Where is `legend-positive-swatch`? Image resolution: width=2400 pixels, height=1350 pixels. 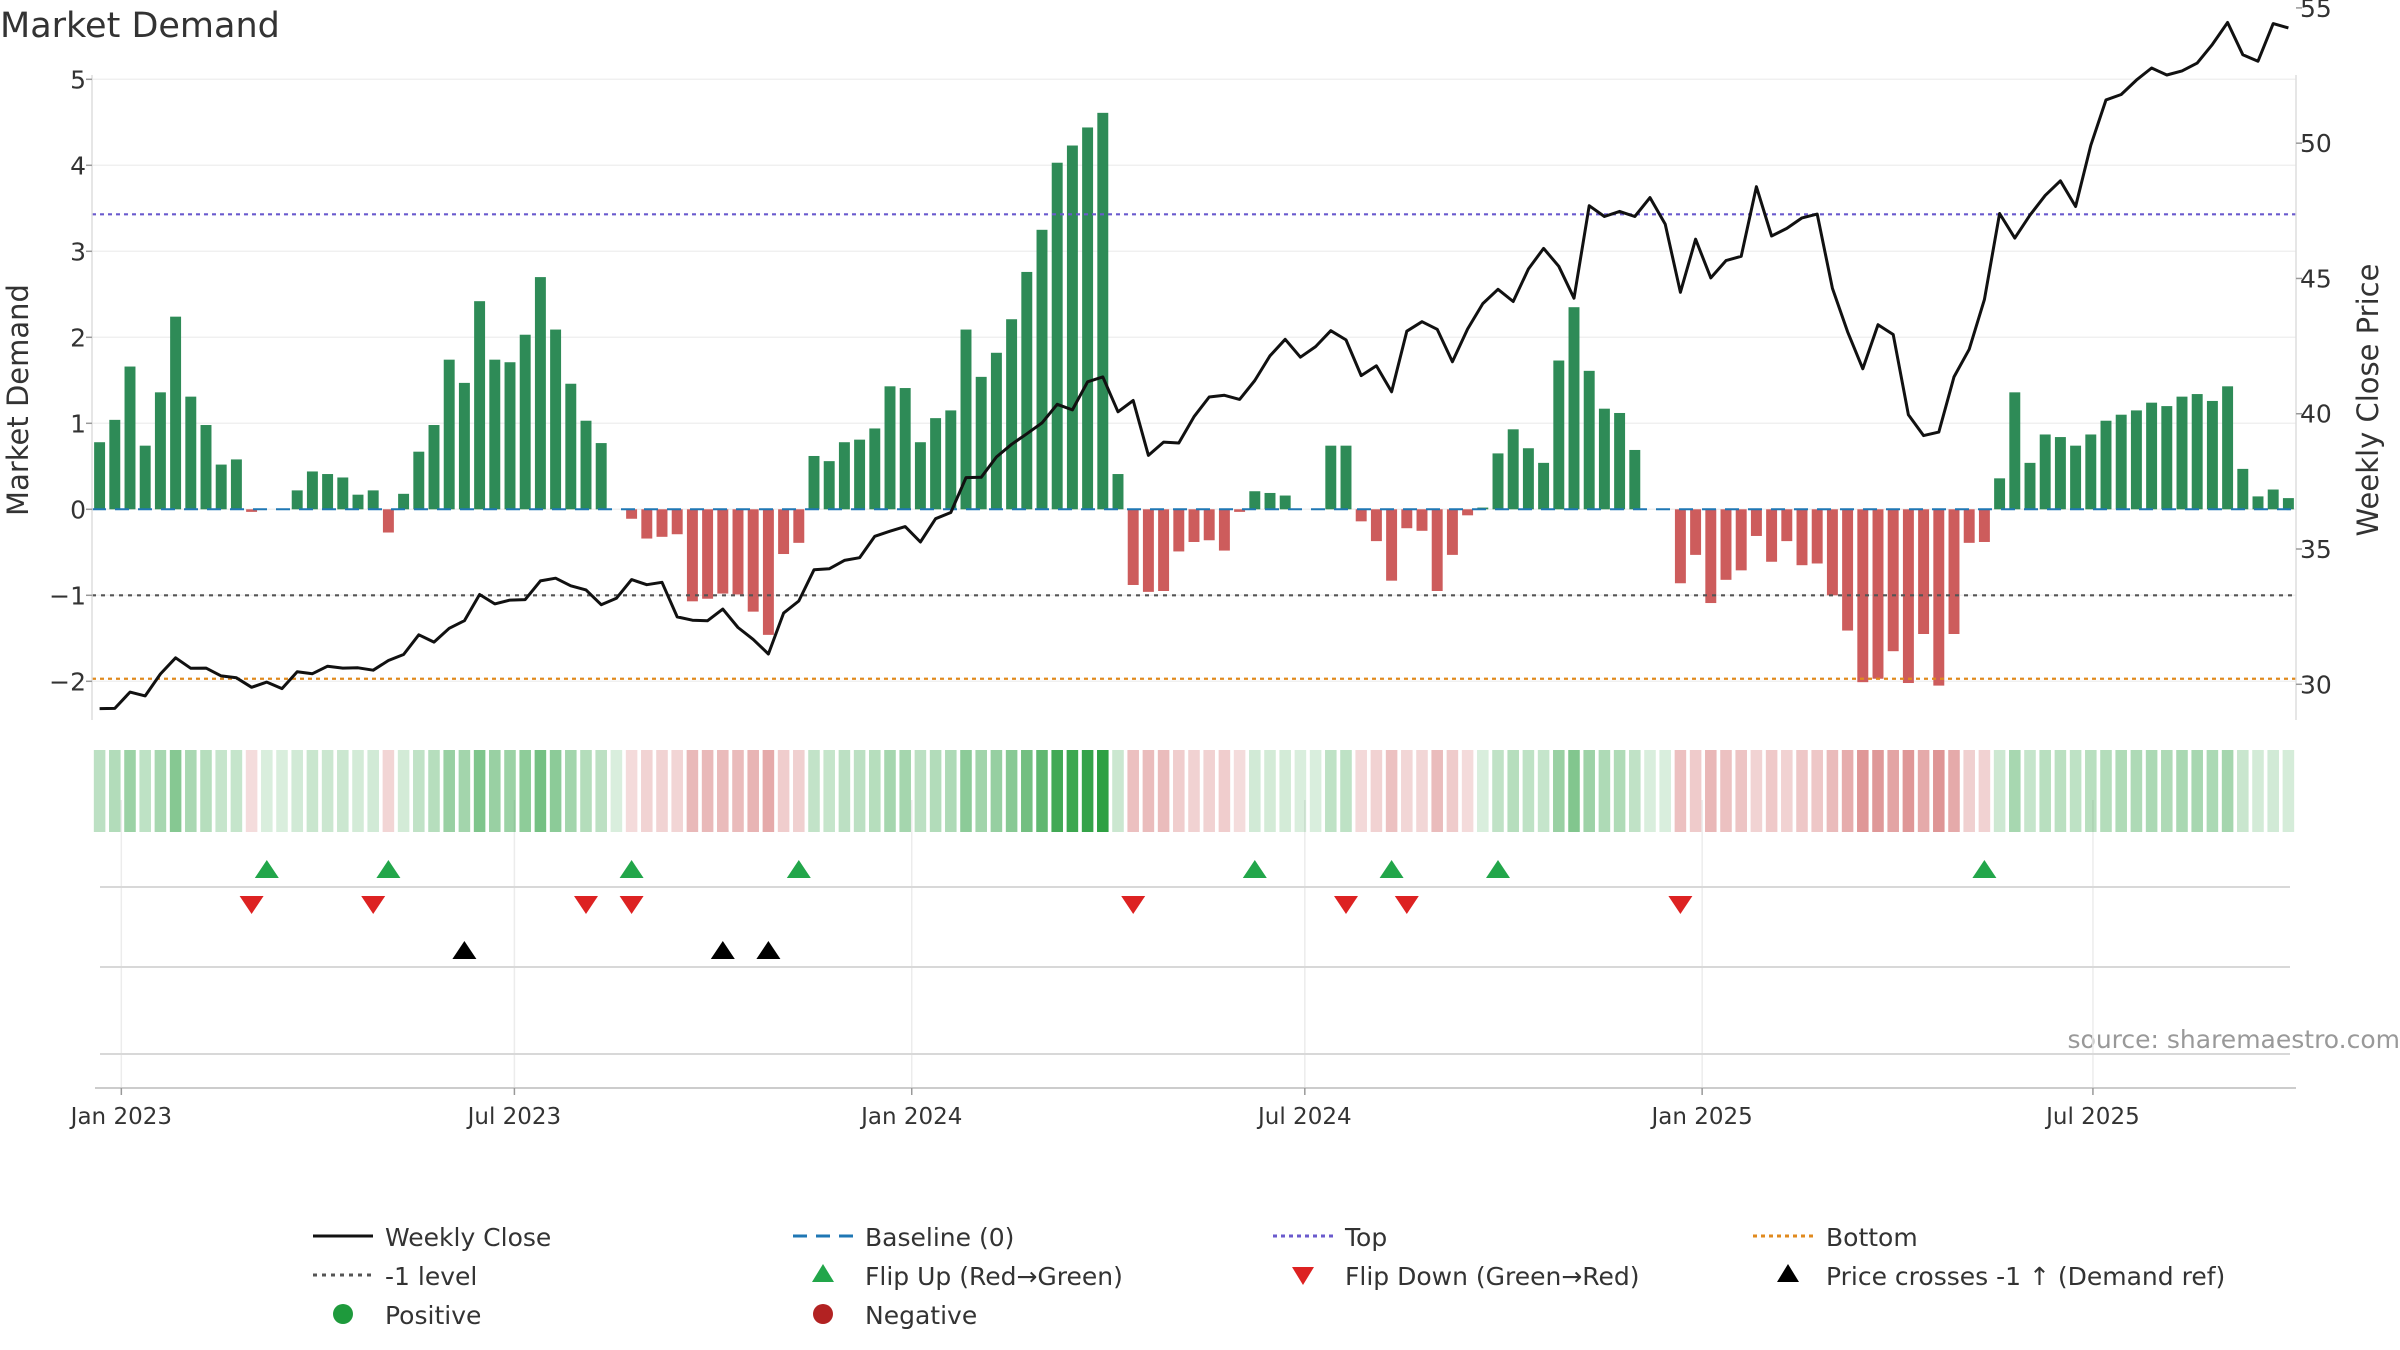
legend-positive-swatch is located at coordinates (343, 1314).